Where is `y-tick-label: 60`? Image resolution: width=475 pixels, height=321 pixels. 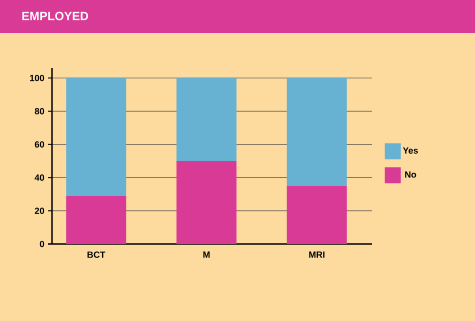
y-tick-label: 60 is located at coordinates (39, 144).